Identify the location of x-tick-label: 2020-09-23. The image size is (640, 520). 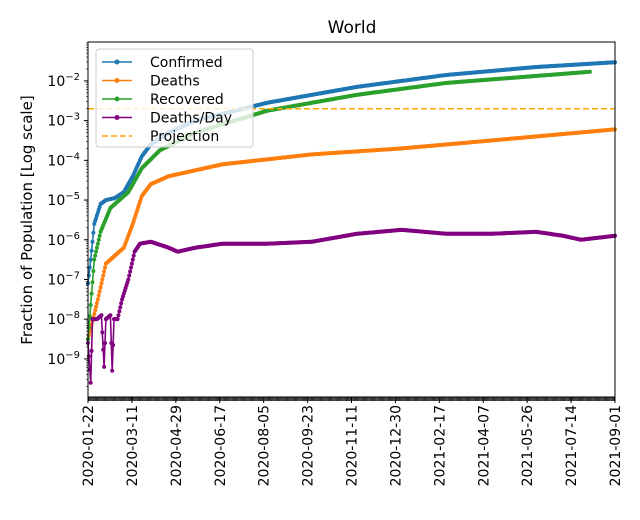
(309, 445).